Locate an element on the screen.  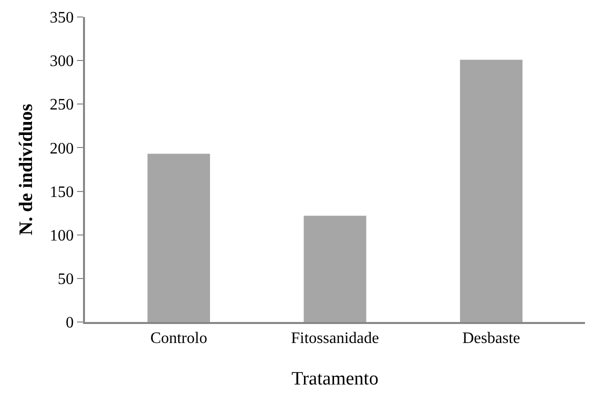
x-axis-title: Tratamento is located at coordinates (335, 379).